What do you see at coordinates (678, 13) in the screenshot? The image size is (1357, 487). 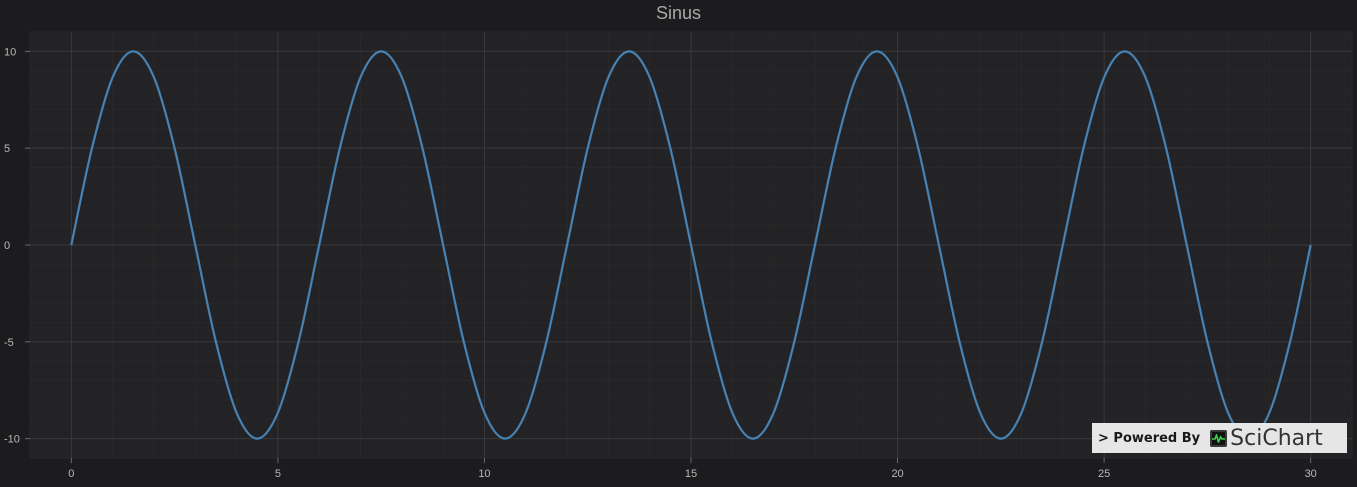 I see `chart-title: Sinus` at bounding box center [678, 13].